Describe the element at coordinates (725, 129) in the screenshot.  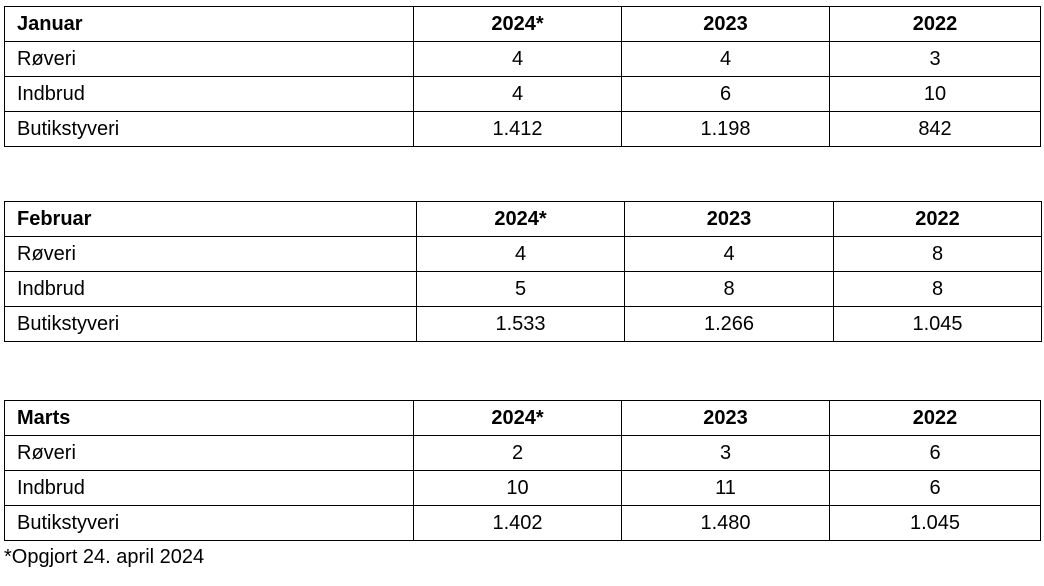
I see `cell: 1.198` at that location.